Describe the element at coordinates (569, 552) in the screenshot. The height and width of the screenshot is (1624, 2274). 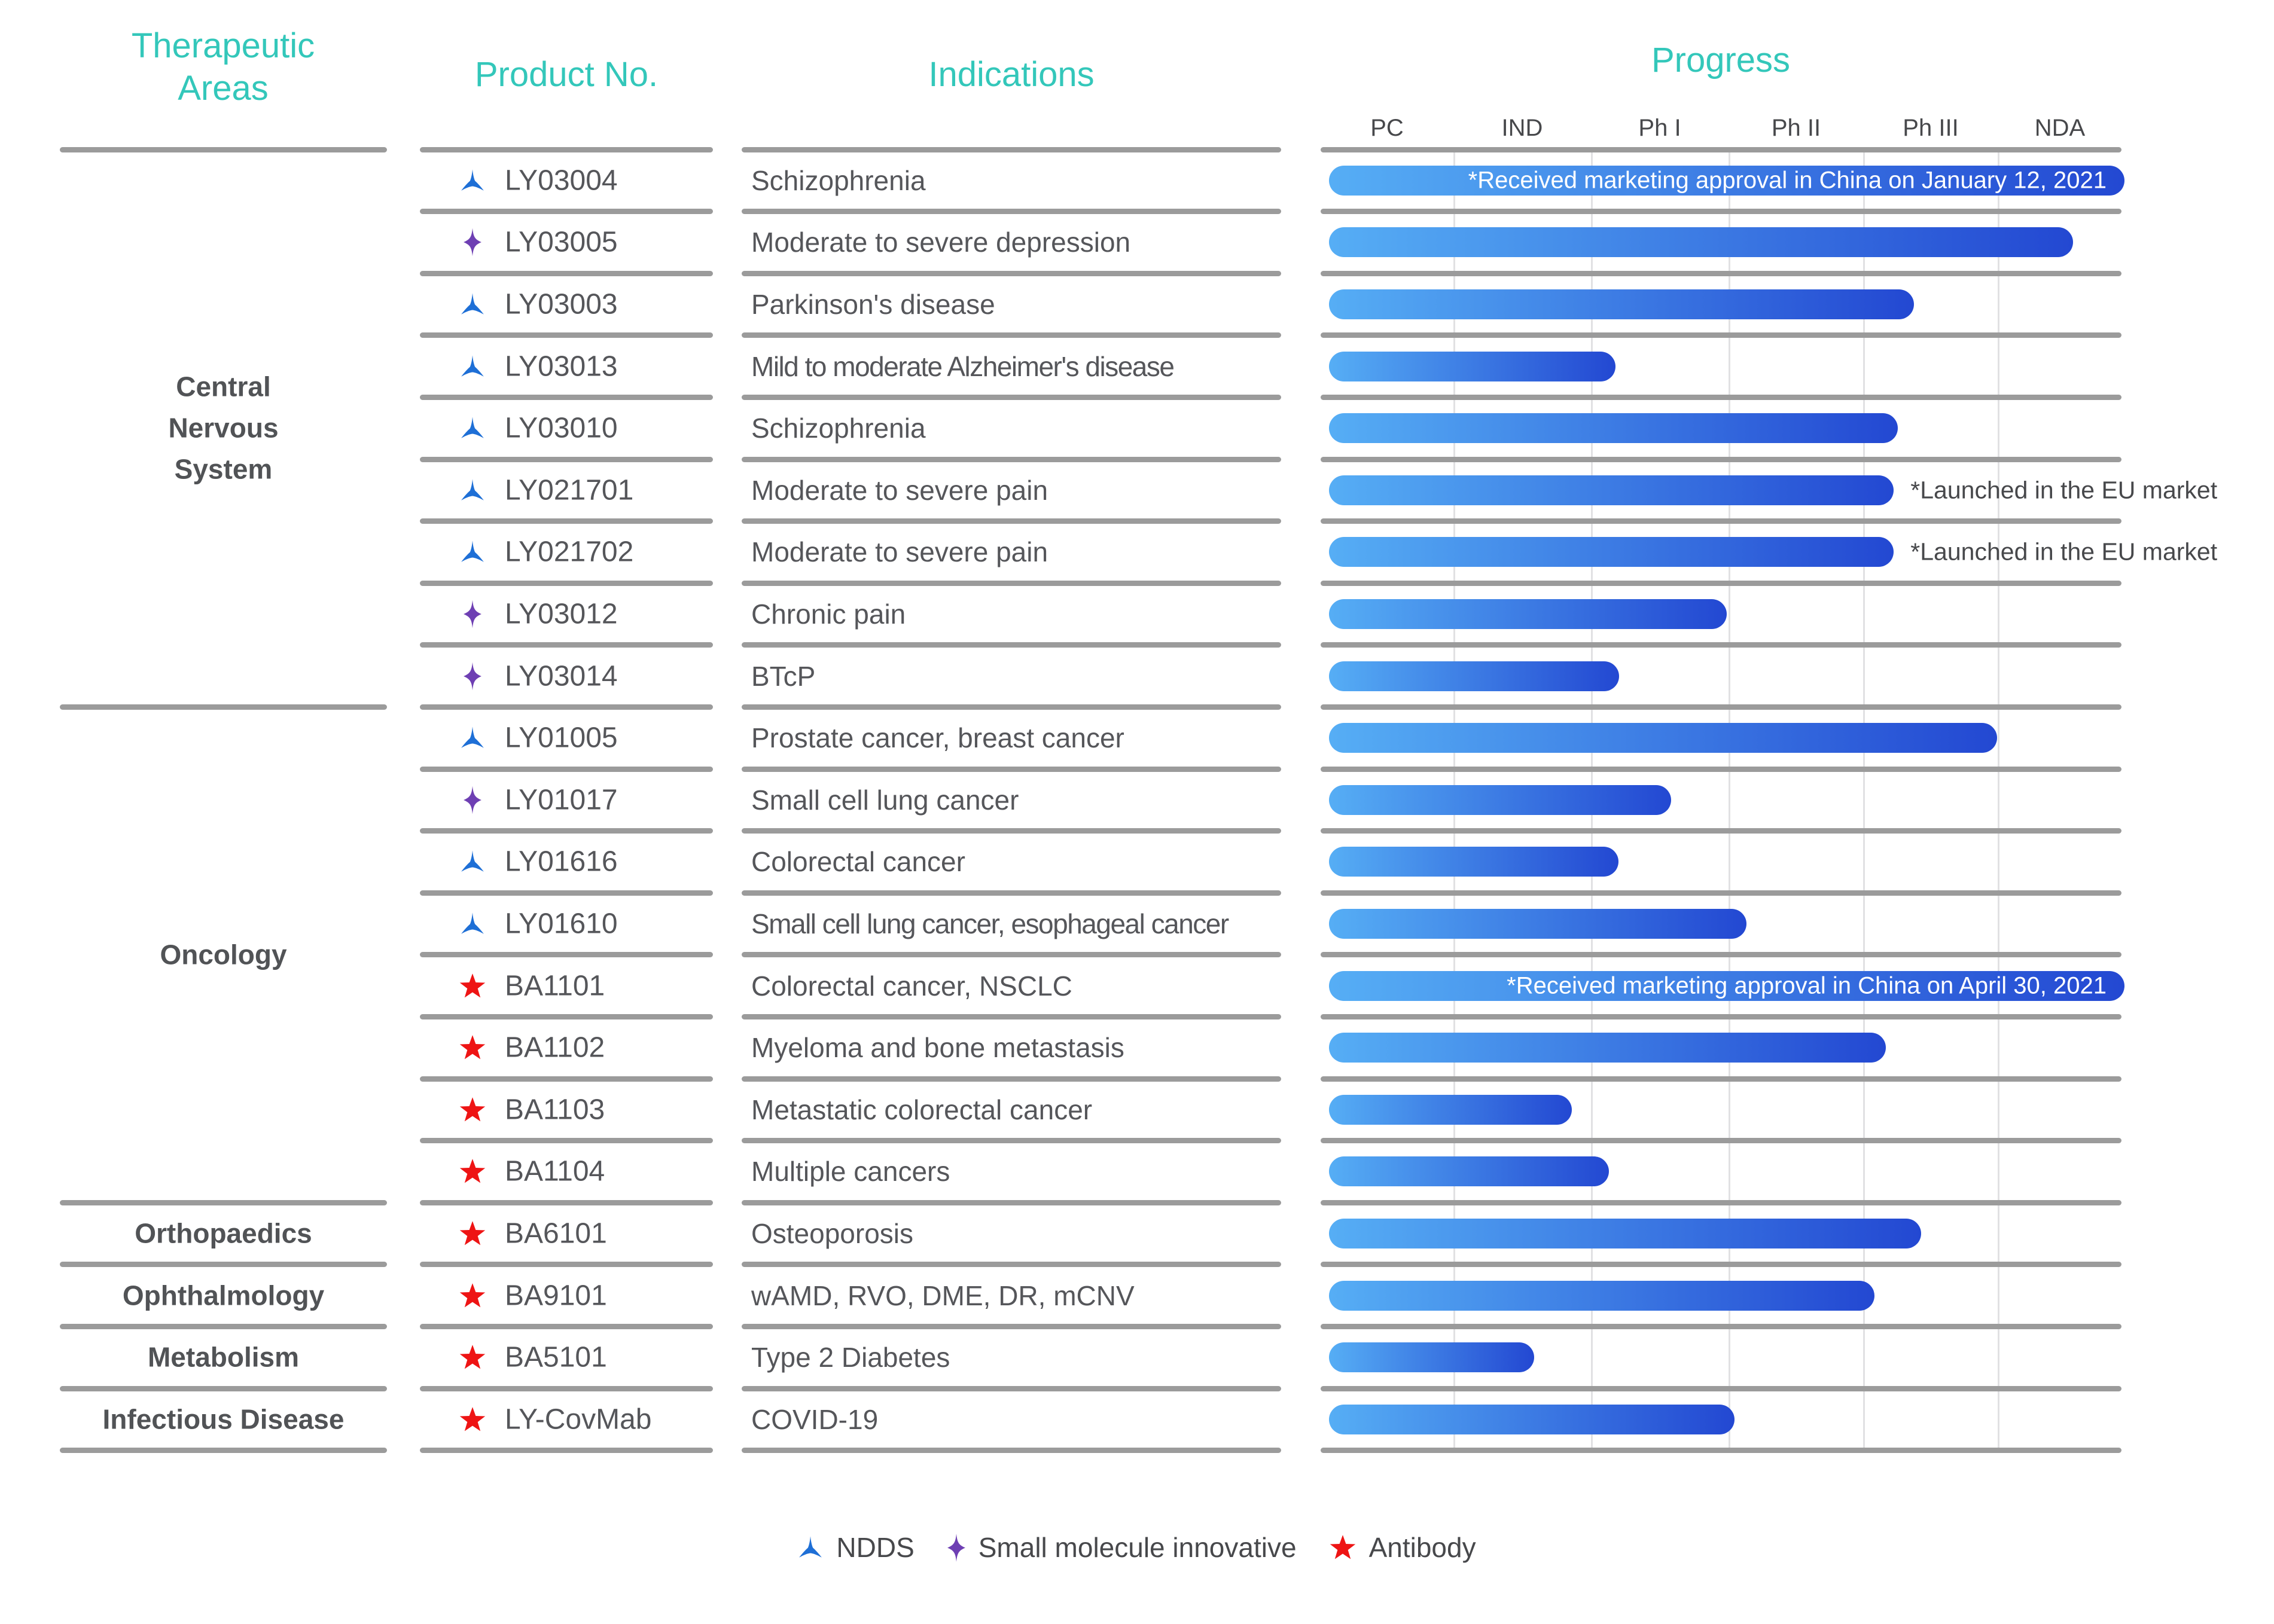
I see `product-number: LY021702` at that location.